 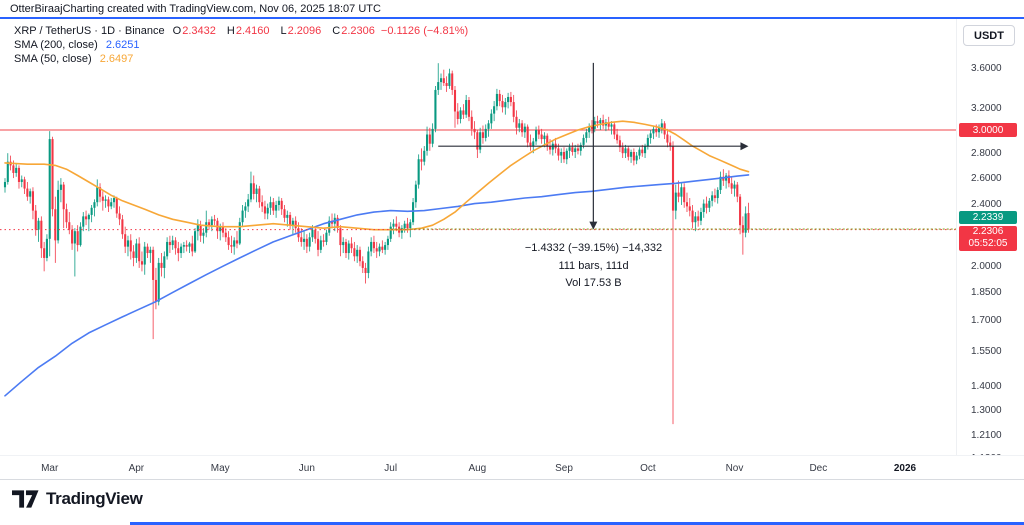 I want to click on price-tick-label: 2.6000, so click(x=986, y=178).